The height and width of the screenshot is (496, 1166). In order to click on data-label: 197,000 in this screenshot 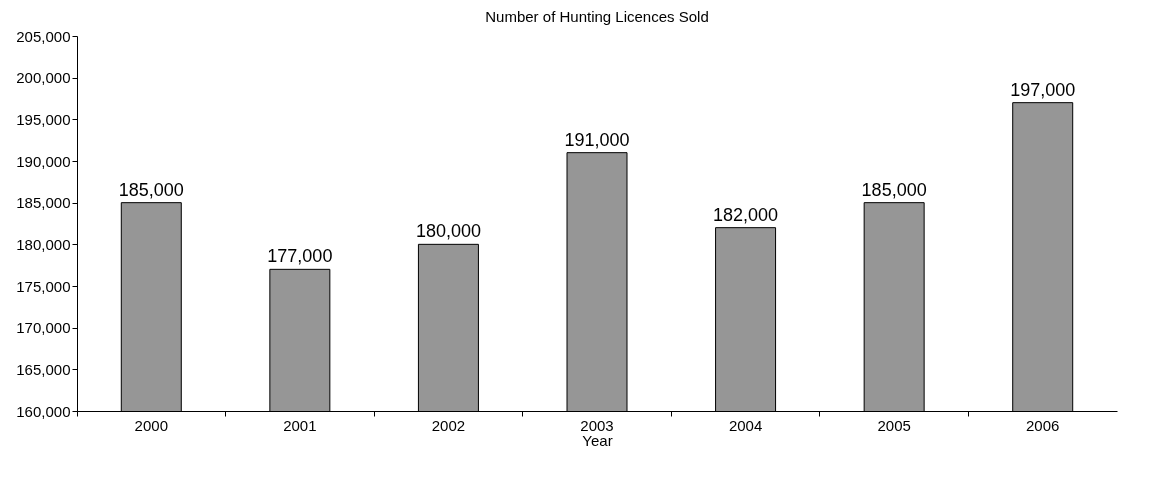, I will do `click(1043, 89)`.